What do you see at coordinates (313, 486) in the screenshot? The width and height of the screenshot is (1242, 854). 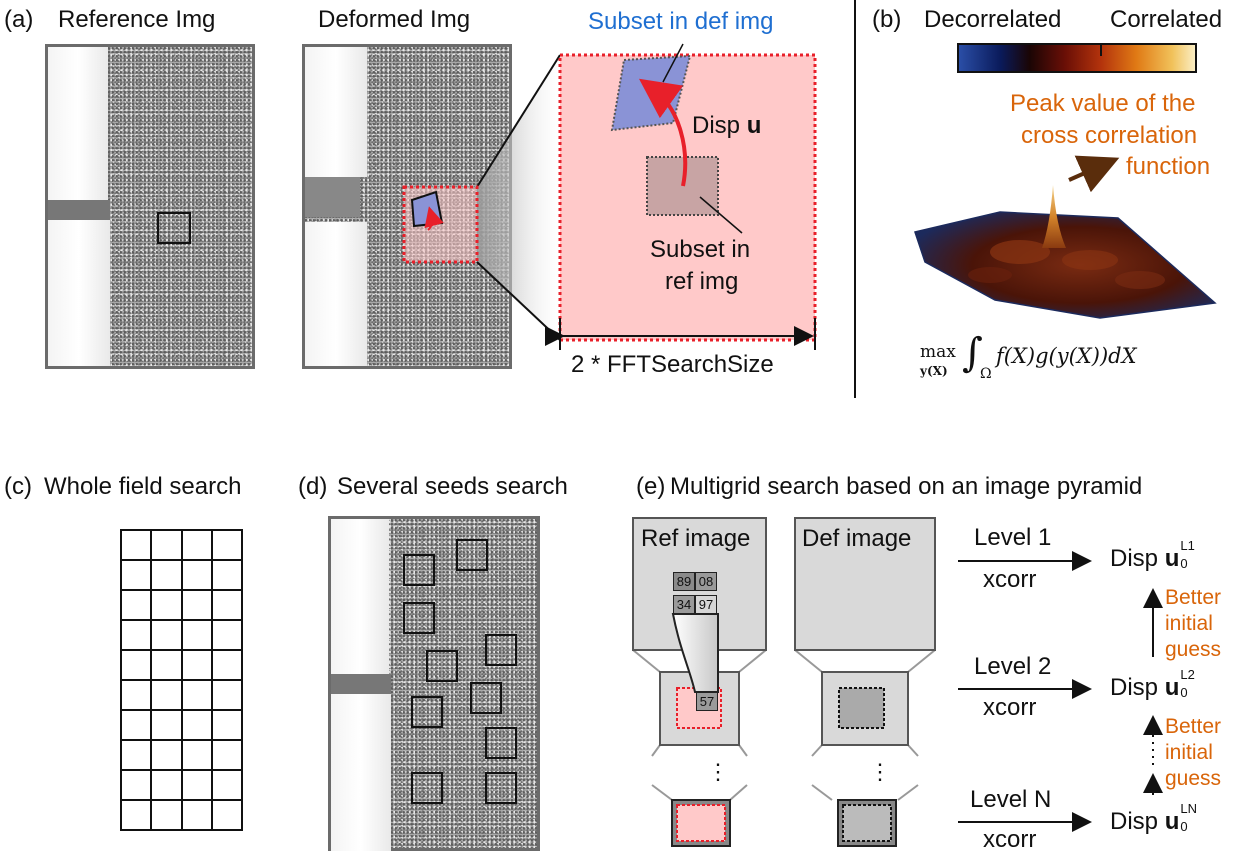 I see `panel-d-tag: (d)` at bounding box center [313, 486].